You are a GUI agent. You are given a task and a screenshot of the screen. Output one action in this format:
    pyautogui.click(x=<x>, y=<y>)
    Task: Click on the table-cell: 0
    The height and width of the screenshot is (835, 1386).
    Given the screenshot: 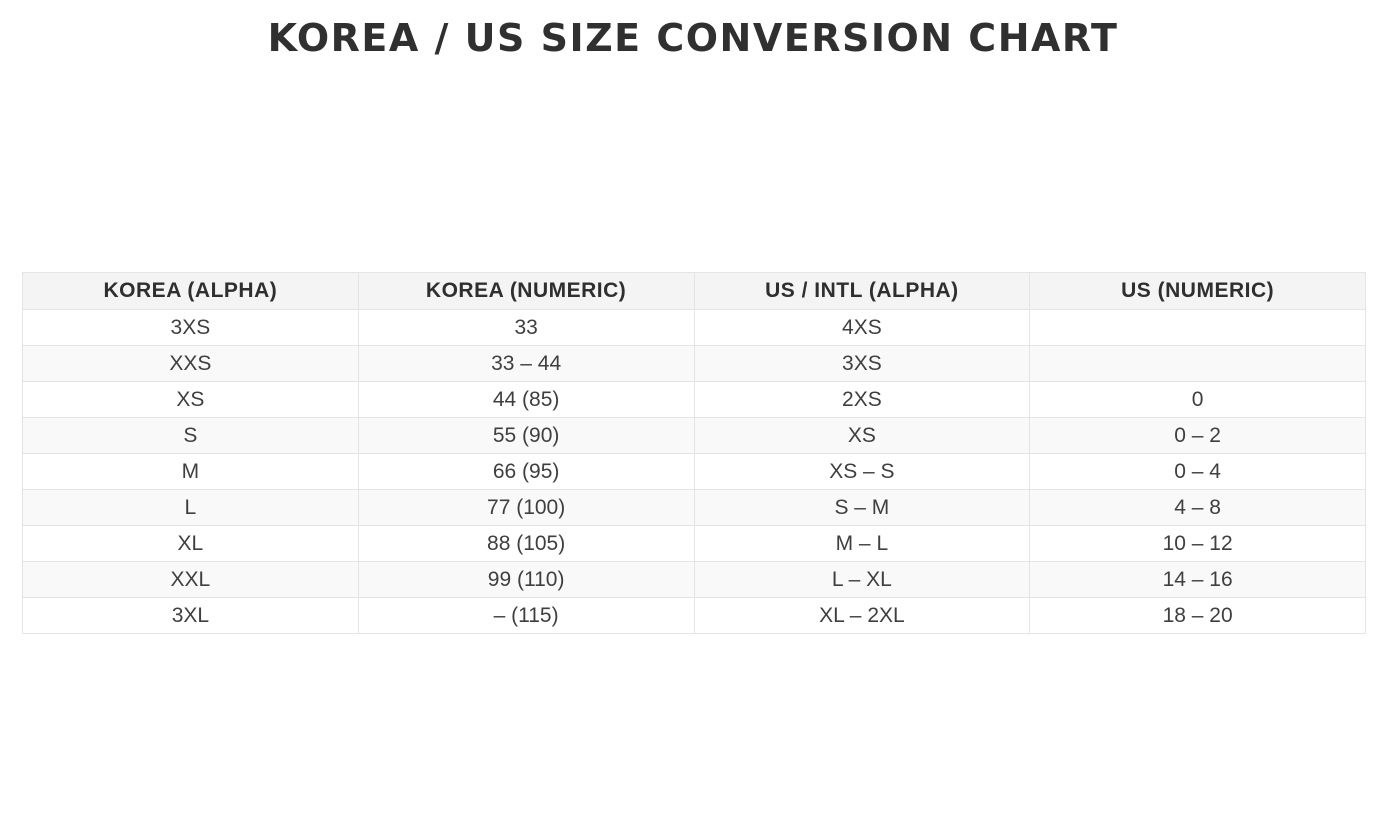 What is the action you would take?
    pyautogui.click(x=1197, y=399)
    